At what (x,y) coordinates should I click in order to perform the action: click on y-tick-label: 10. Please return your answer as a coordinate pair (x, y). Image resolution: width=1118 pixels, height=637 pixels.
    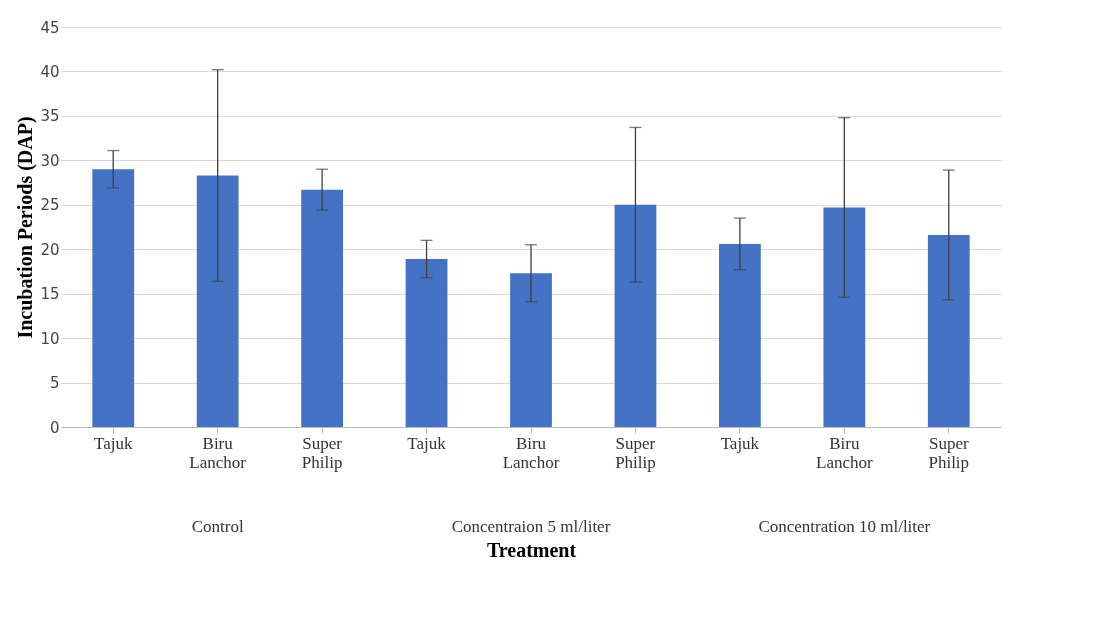
    Looking at the image, I should click on (50, 338).